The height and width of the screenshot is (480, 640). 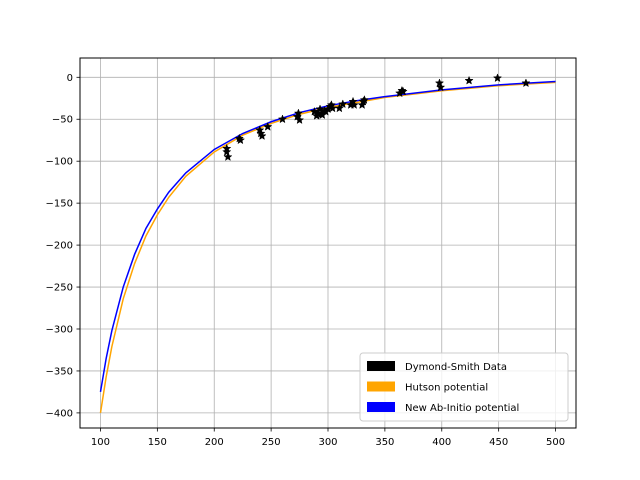 I want to click on y-tick-label: −350, so click(x=59, y=371).